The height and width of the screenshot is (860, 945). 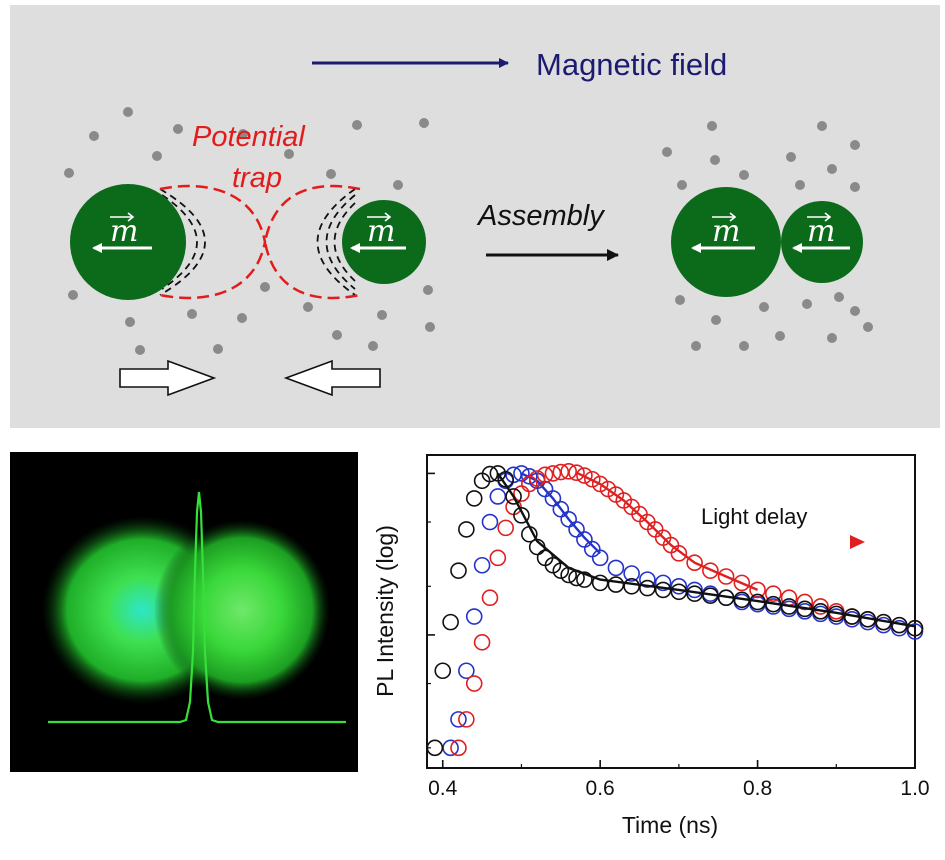 I want to click on light-delay-arrowhead, so click(x=857, y=542).